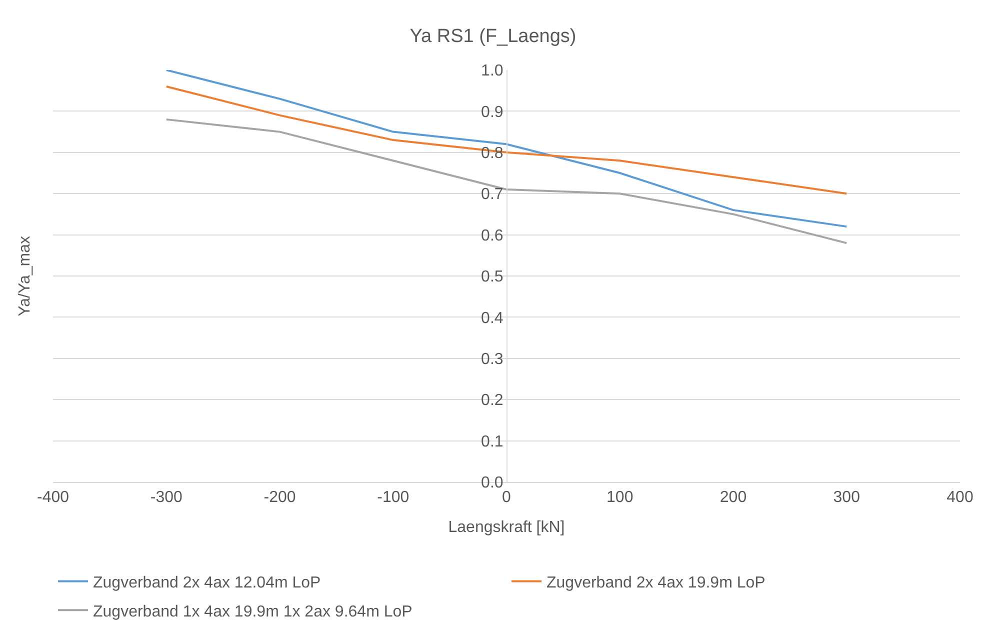 The image size is (986, 639). I want to click on x-tick-label: 300, so click(846, 497).